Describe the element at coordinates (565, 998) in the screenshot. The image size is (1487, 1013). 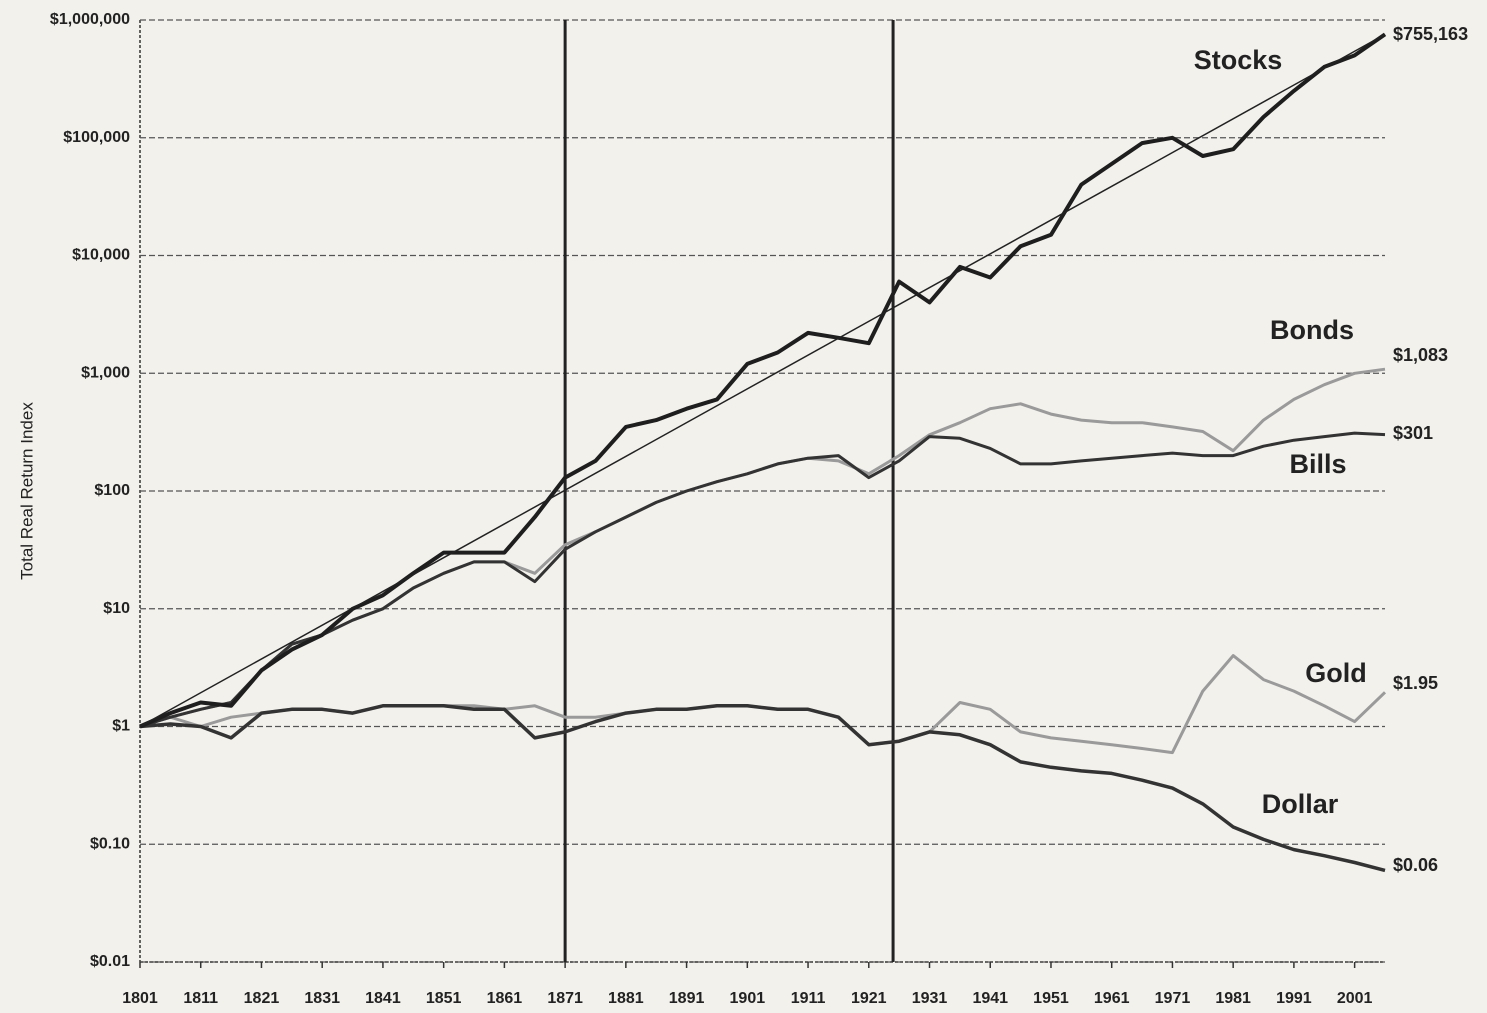
I see `x-tick-label: 1871` at that location.